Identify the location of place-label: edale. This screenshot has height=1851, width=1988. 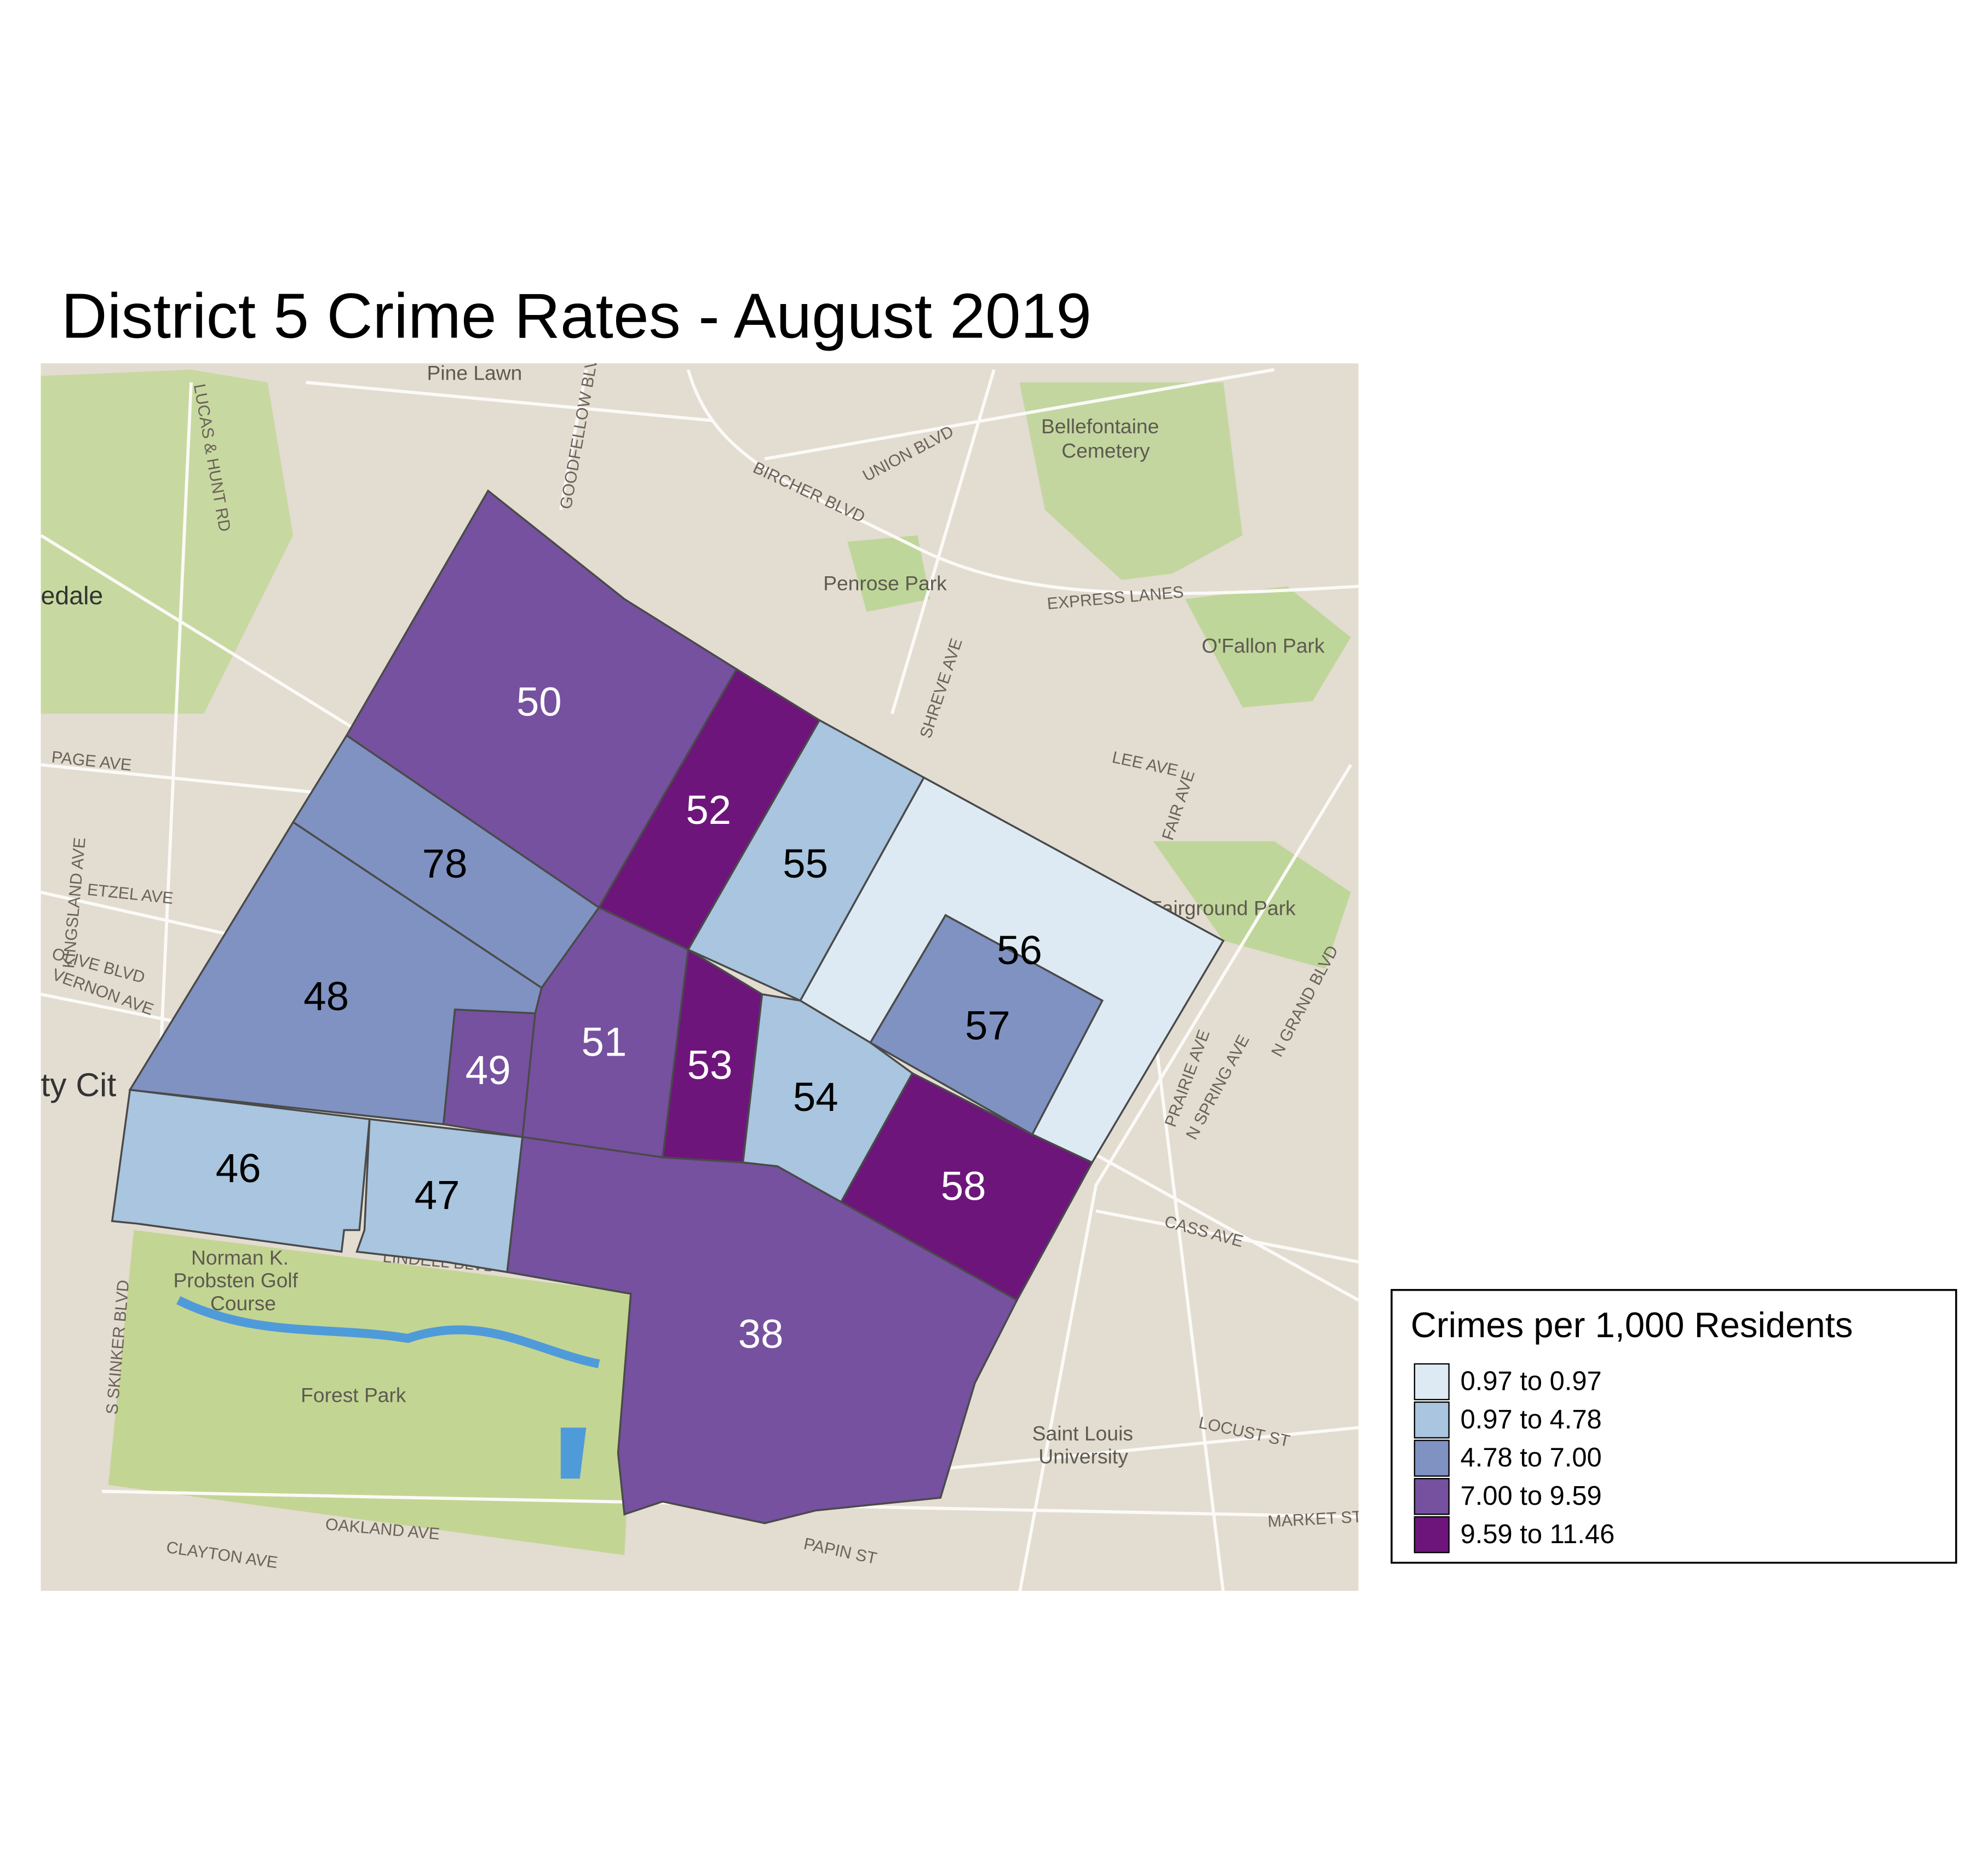
(72, 595).